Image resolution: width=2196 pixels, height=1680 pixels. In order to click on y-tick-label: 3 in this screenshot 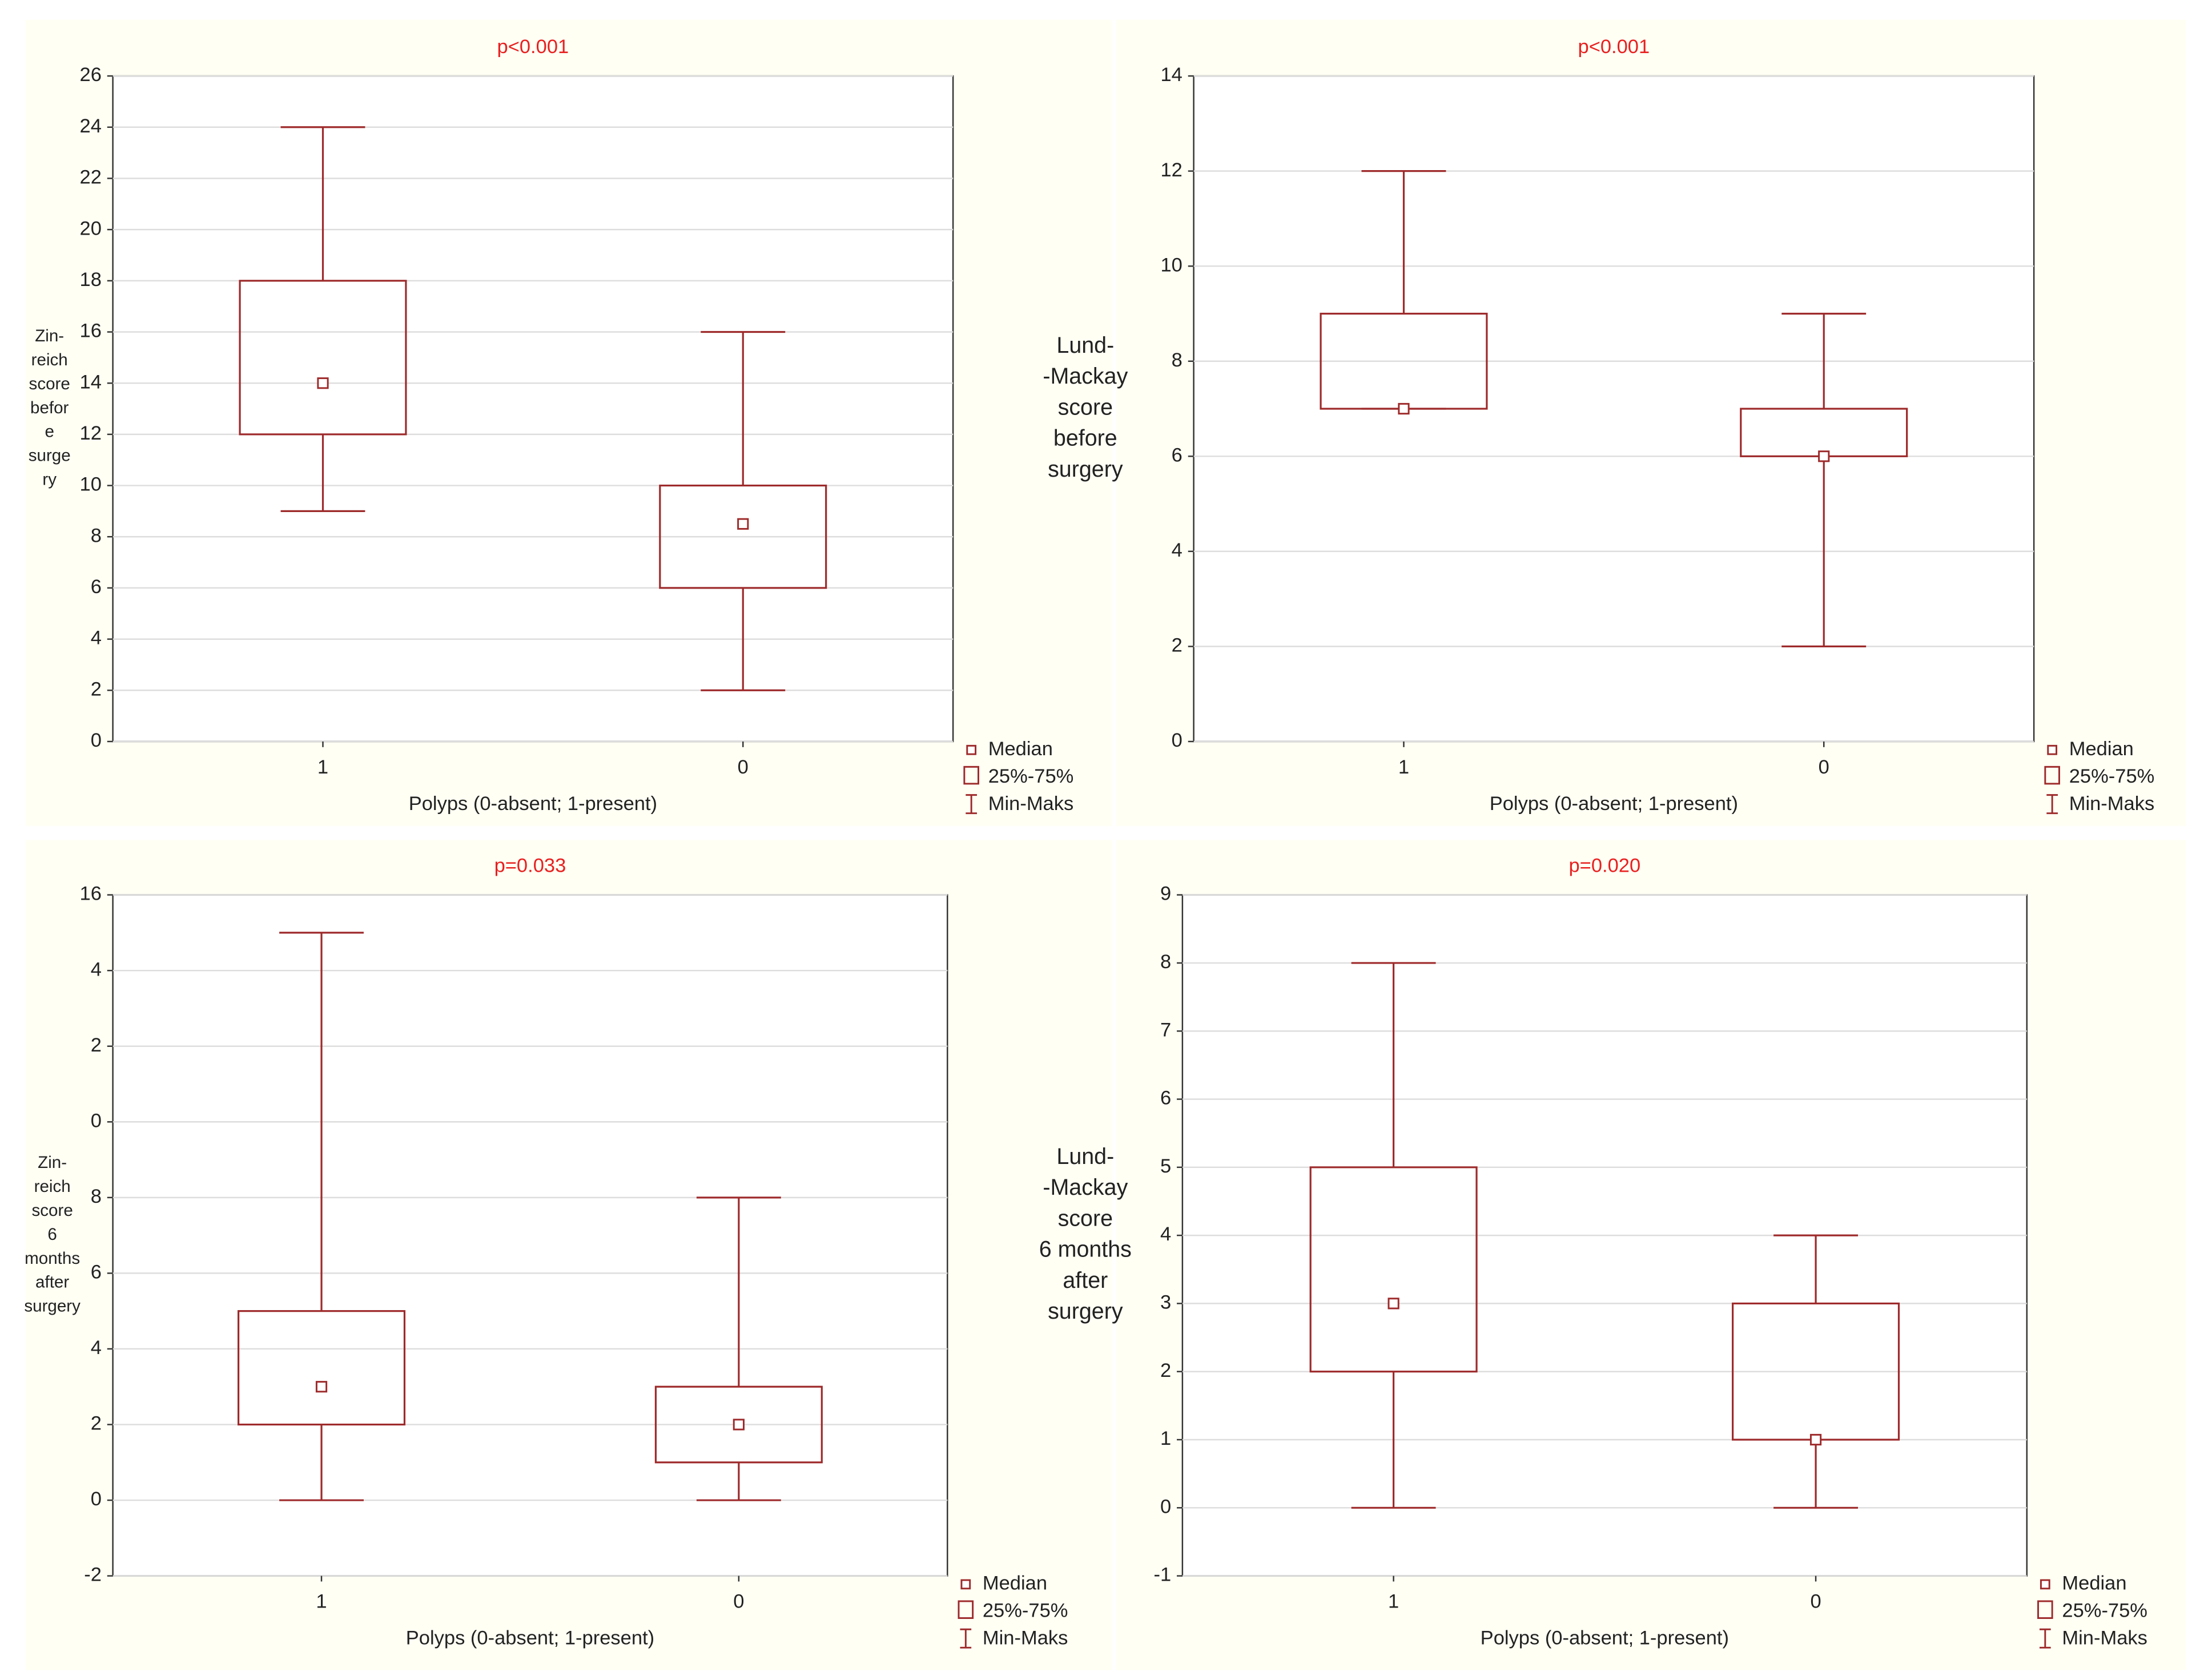, I will do `click(1165, 1303)`.